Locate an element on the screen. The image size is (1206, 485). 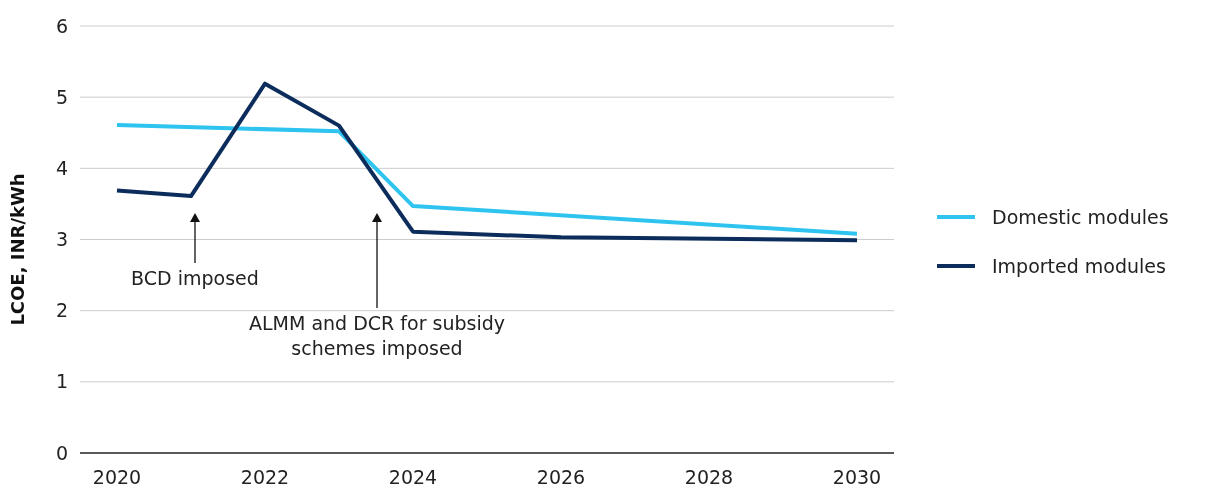
line-series is located at coordinates (487, 179).